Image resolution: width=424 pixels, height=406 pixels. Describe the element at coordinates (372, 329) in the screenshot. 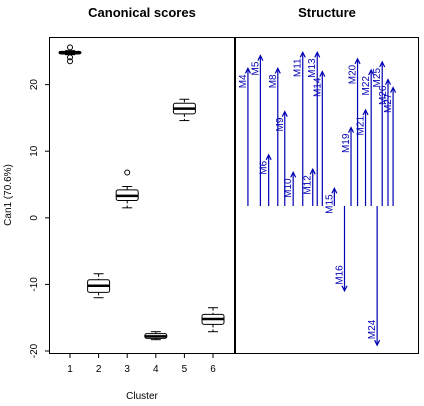

I see `arrow-label: M24` at that location.